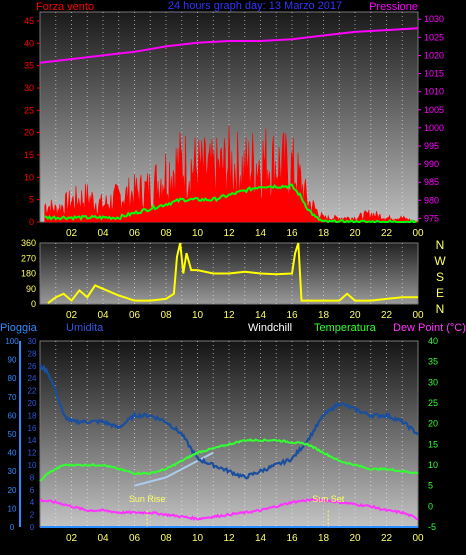 This screenshot has height=555, width=466. I want to click on temp-y-tick-label: 35, so click(433, 362).